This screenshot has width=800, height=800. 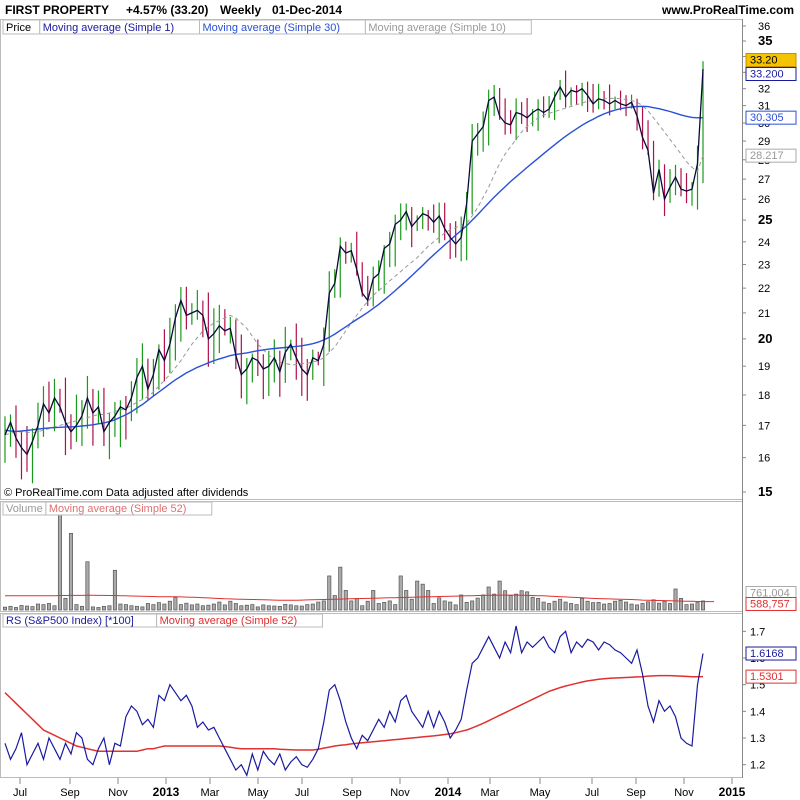 What do you see at coordinates (764, 200) in the screenshot?
I see `price-y-tick-label: 26` at bounding box center [764, 200].